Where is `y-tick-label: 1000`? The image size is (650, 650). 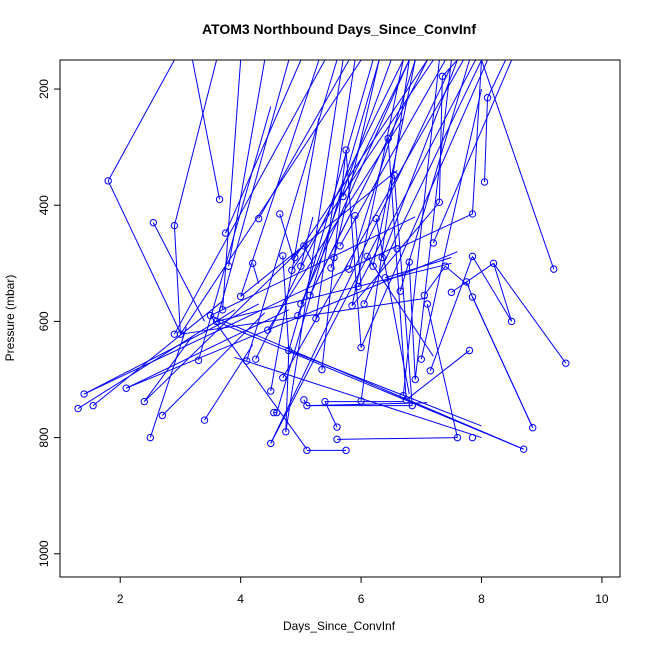 y-tick-label: 1000 is located at coordinates (44, 553).